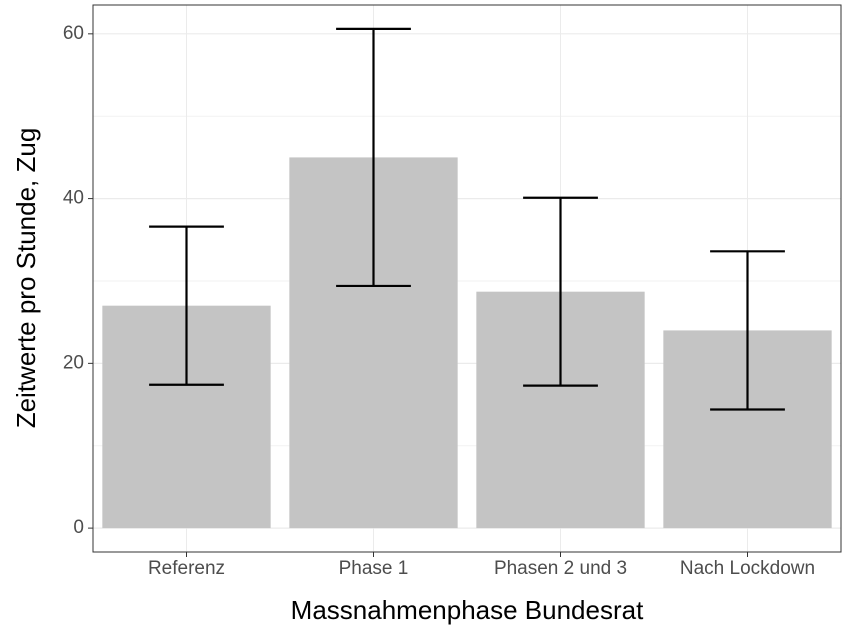 The height and width of the screenshot is (632, 842). I want to click on x-axis-title: Massnahmenphase Bundesrat, so click(467, 610).